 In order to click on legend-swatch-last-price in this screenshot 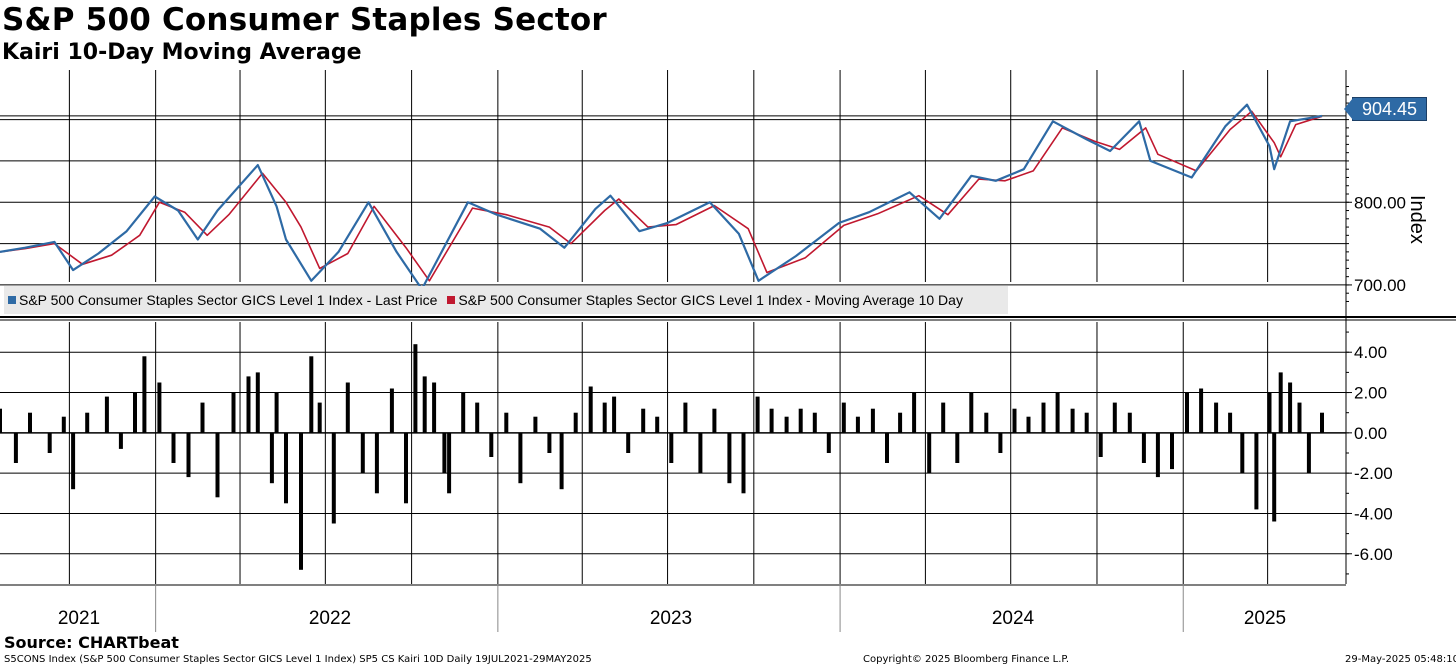, I will do `click(12, 300)`.